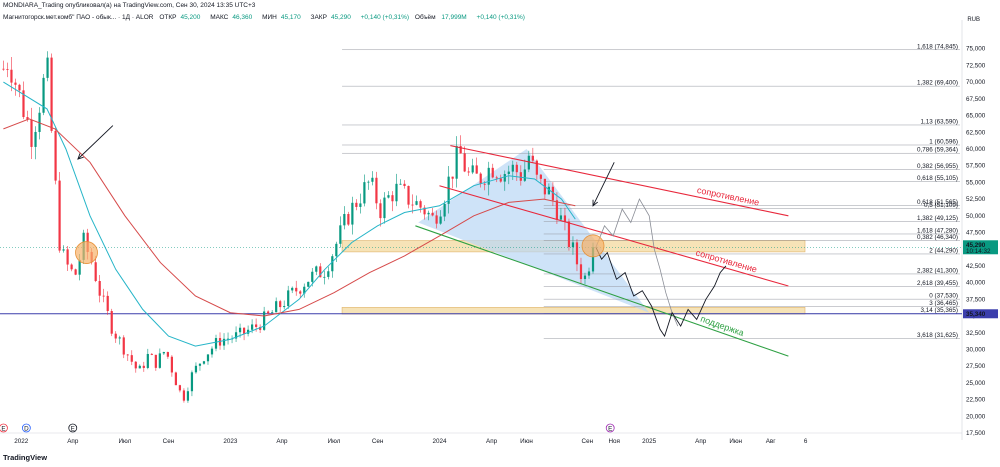 This screenshot has width=1000, height=467. Describe the element at coordinates (939, 310) in the screenshot. I see `fib-label-17: 3,14 (35,365)` at that location.